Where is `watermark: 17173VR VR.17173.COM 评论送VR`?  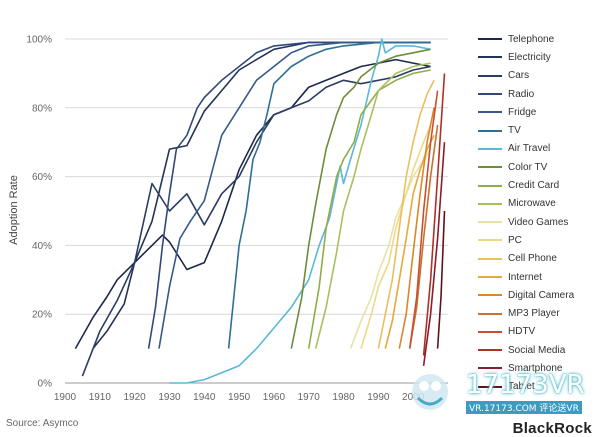
watermark: 17173VR VR.17173.COM 评论送VR is located at coordinates (498, 392).